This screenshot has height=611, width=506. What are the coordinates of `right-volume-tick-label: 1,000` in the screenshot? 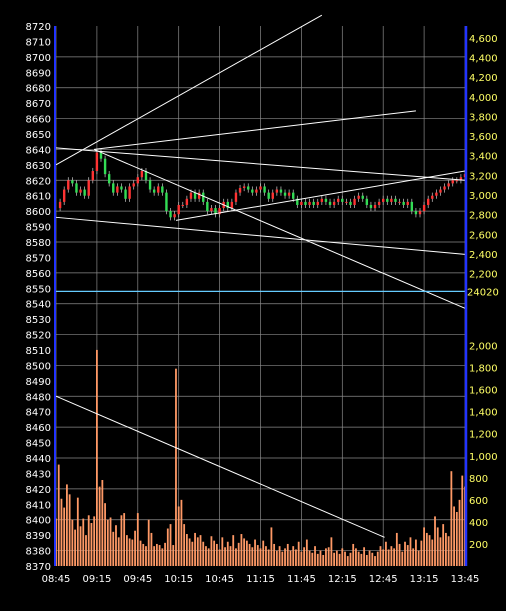 It's located at (483, 457).